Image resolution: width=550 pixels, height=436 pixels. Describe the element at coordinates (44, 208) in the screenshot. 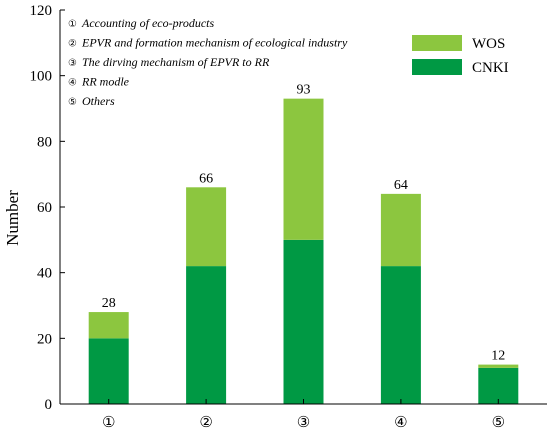

I see `y-tick-label: 60` at that location.